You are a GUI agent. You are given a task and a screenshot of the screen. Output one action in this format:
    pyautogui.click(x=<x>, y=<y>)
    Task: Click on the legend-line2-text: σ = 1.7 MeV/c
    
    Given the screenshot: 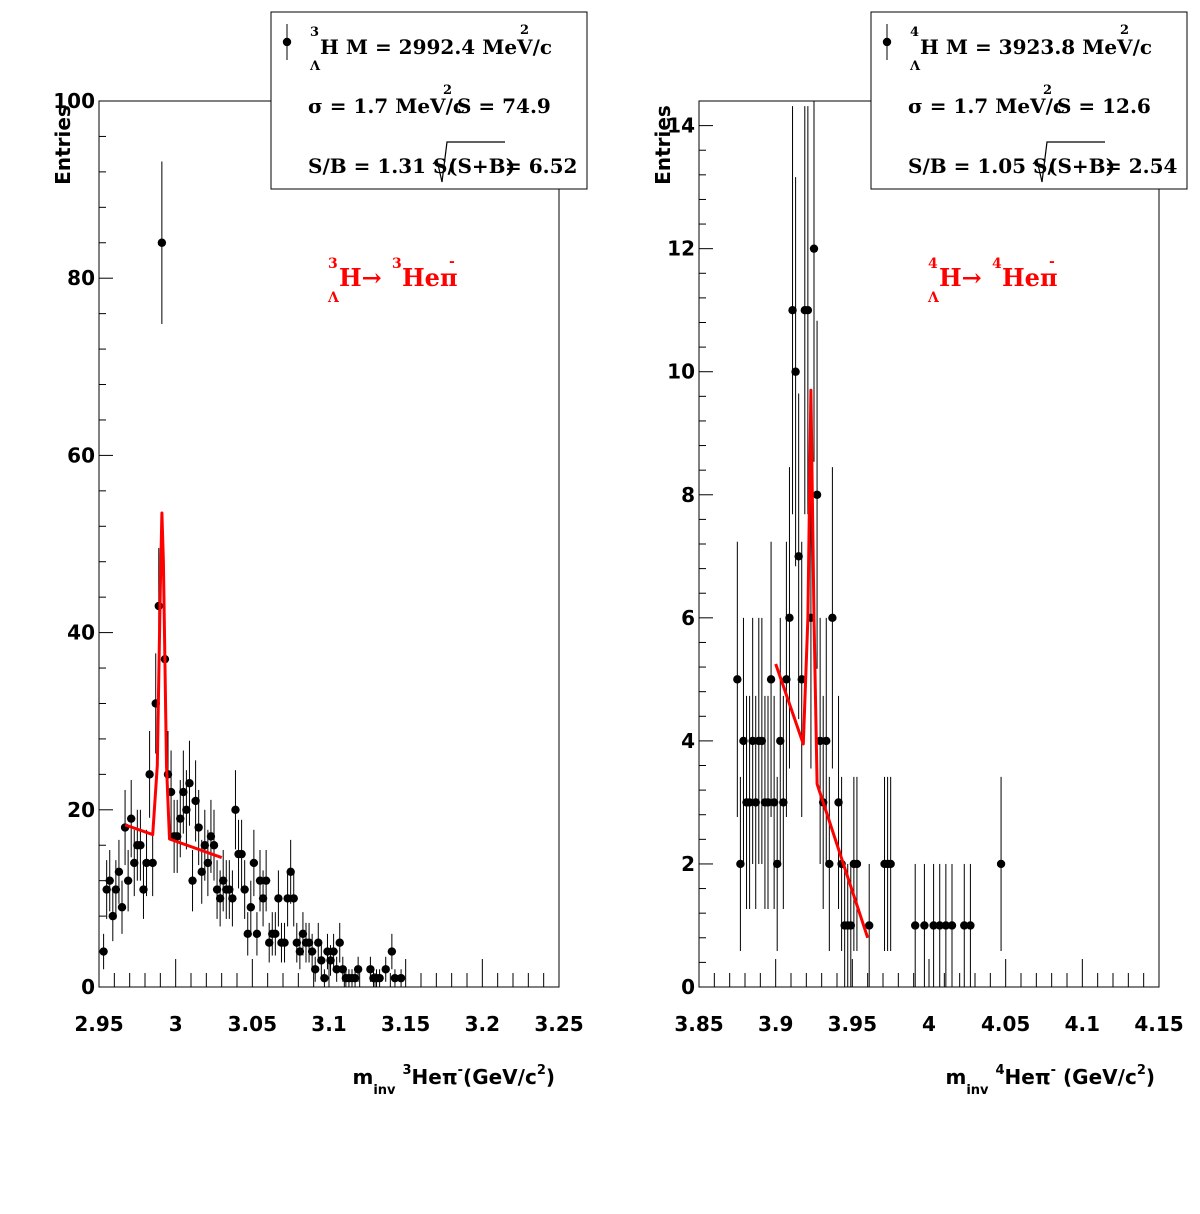 What is the action you would take?
    pyautogui.click(x=986, y=106)
    